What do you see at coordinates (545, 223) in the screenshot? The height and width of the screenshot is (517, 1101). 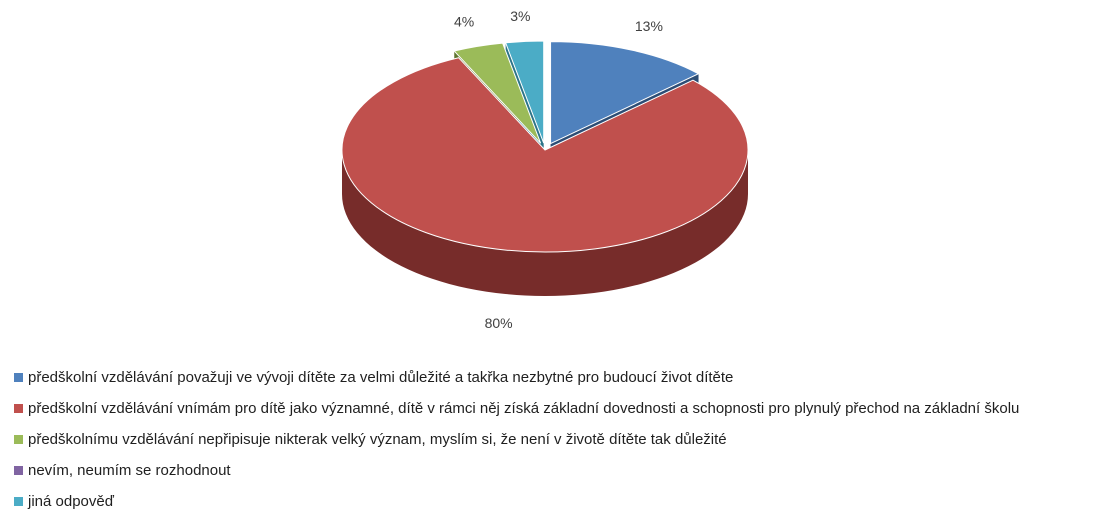 I see `pie-slice-side` at bounding box center [545, 223].